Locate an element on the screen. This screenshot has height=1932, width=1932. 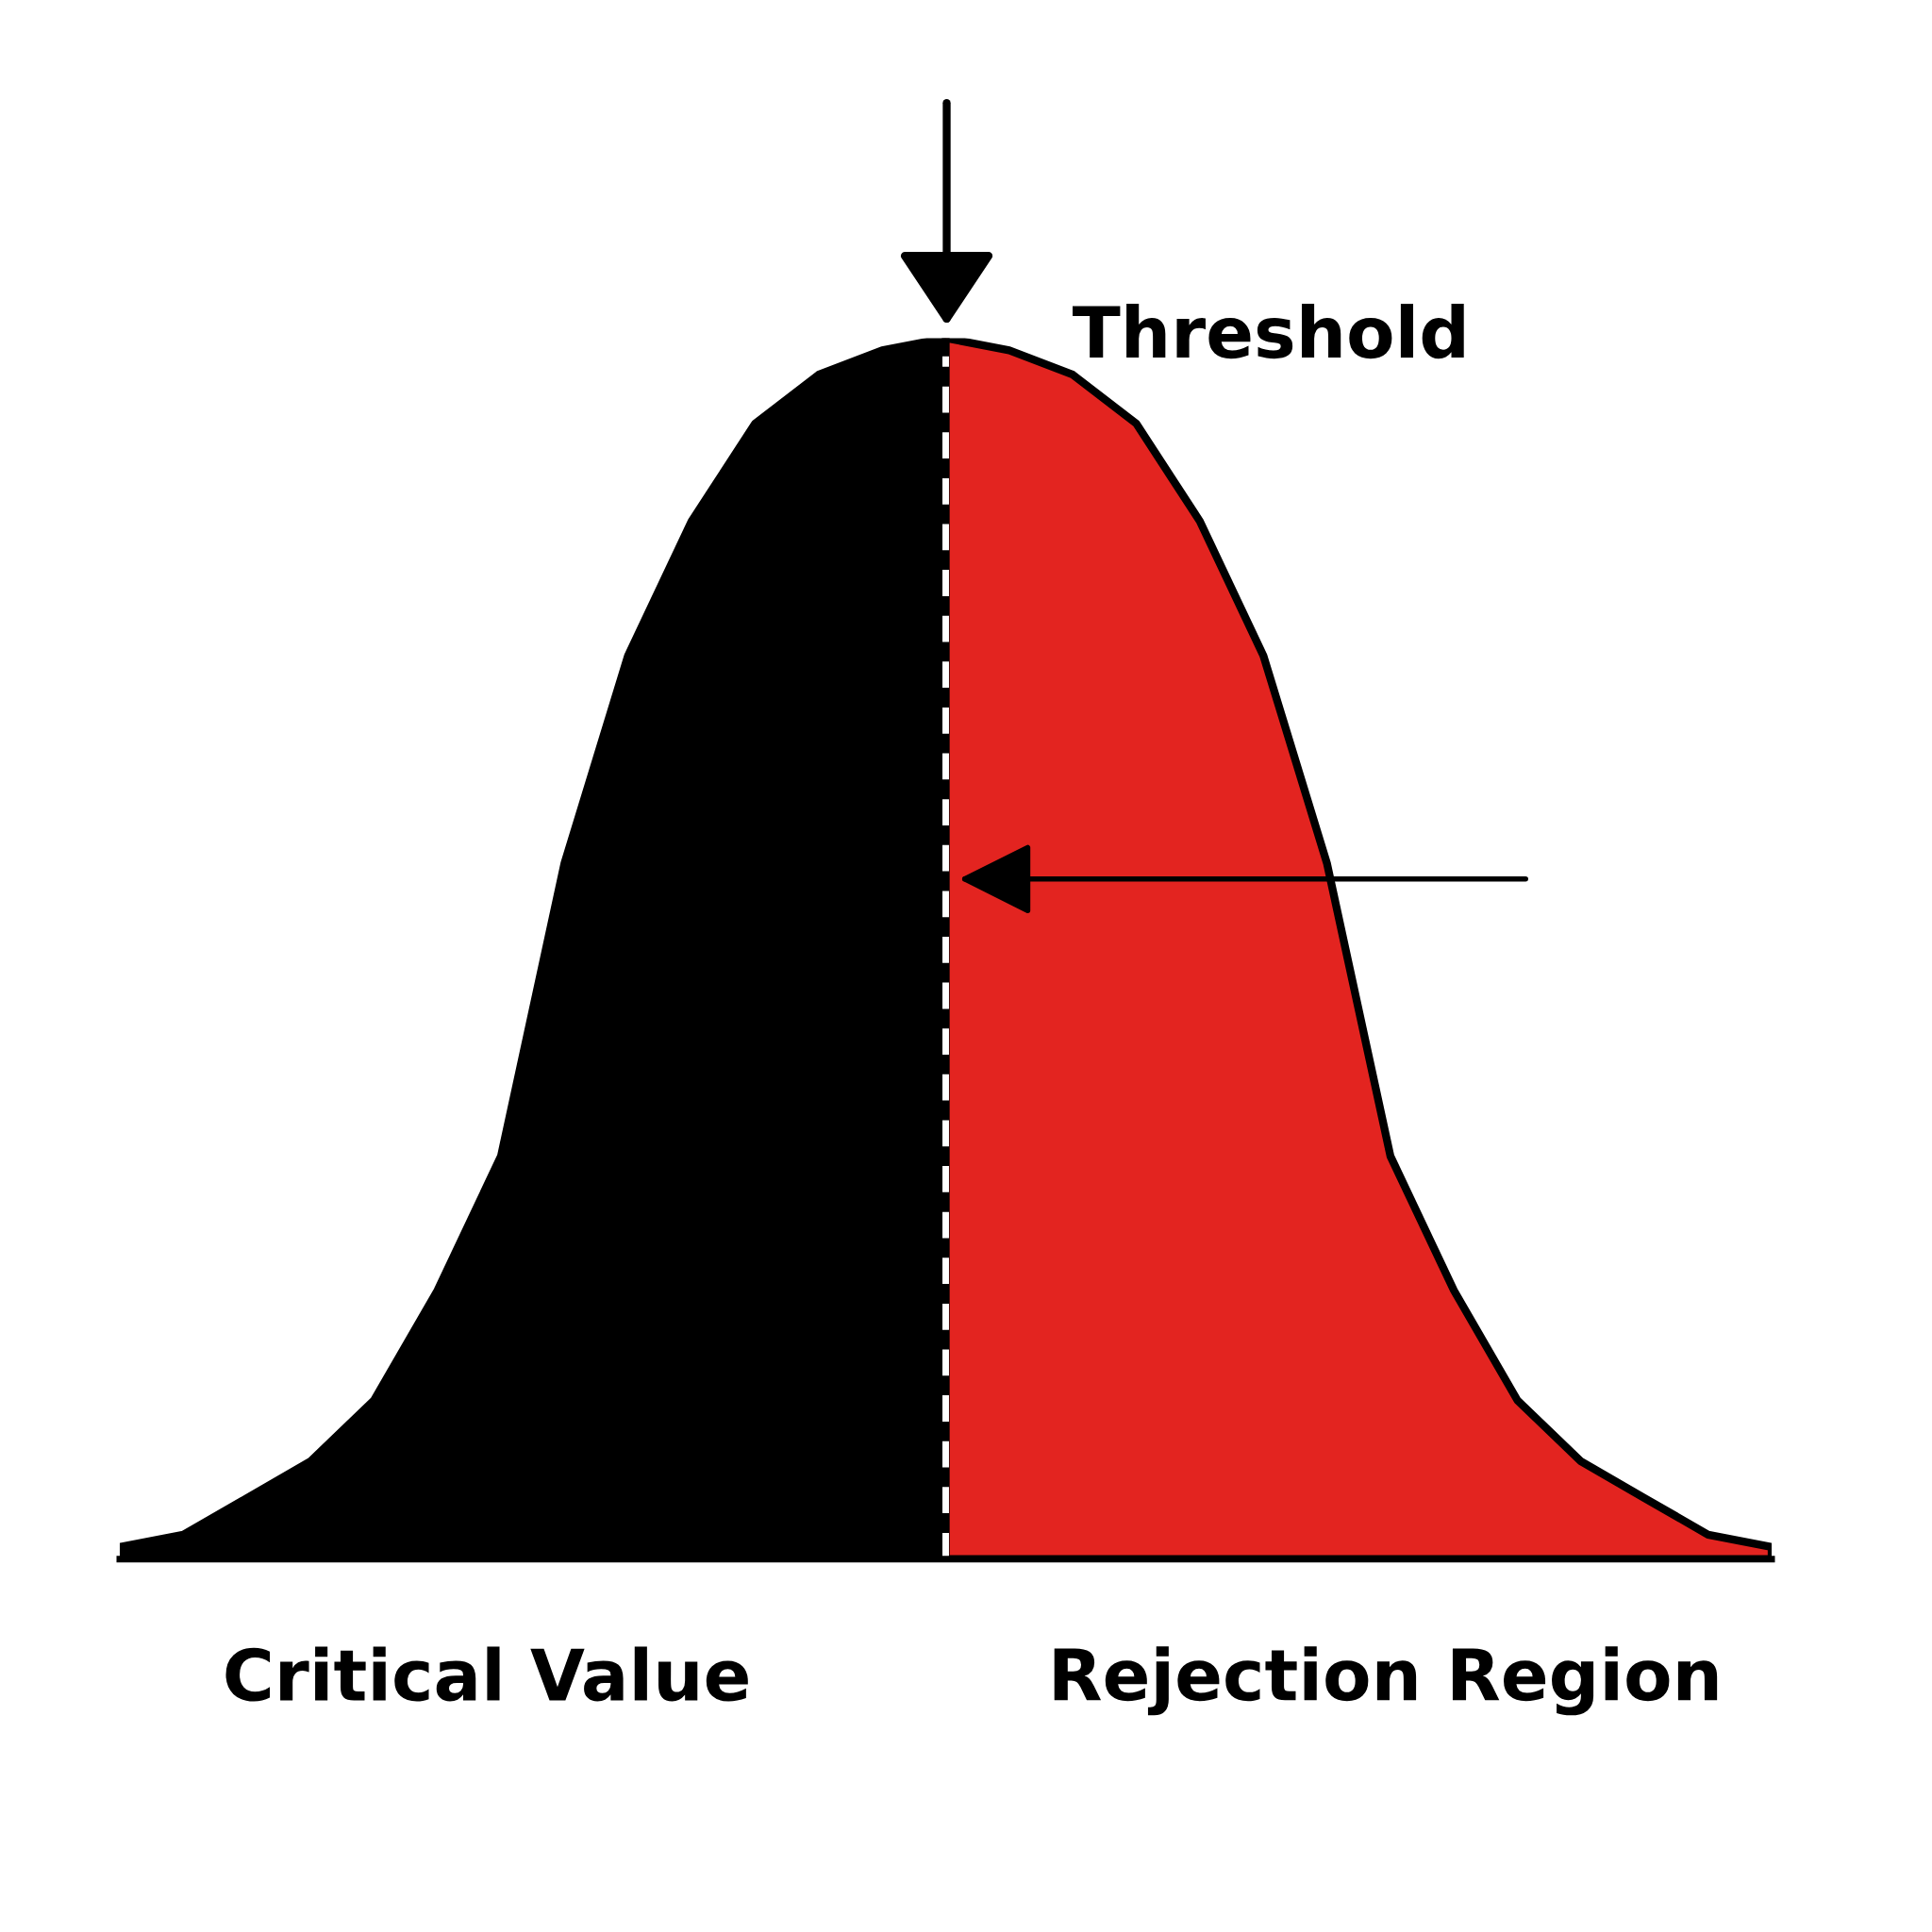
text: Critical Value is located at coordinates (486, 1674).